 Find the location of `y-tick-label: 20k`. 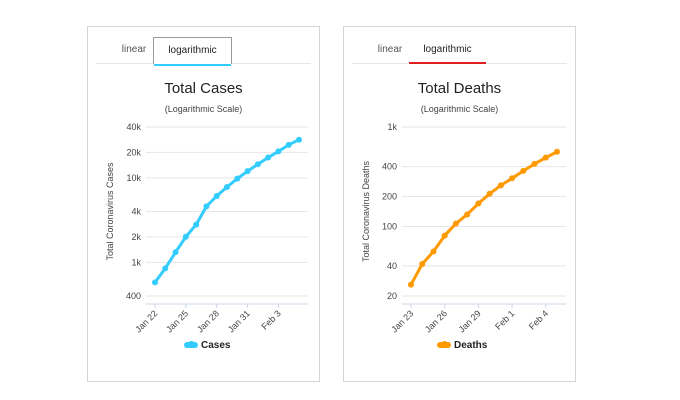

y-tick-label: 20k is located at coordinates (133, 152).